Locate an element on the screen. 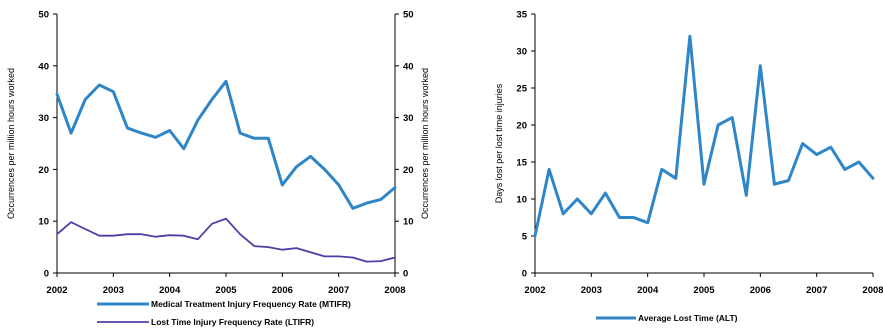 Image resolution: width=883 pixels, height=331 pixels. y-right-tick-label: 30 is located at coordinates (408, 118).